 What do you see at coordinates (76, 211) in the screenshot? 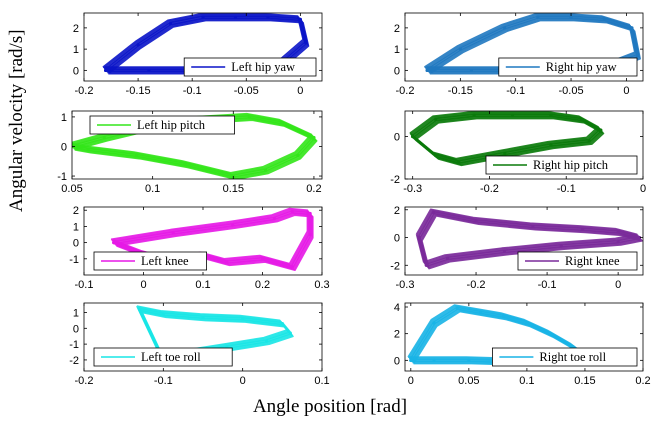
I see `y-tick-label-4-3: 2` at bounding box center [76, 211].